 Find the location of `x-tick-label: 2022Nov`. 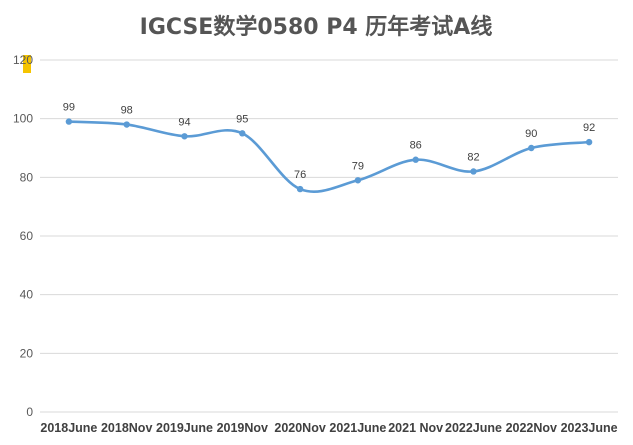

x-tick-label: 2022Nov is located at coordinates (531, 428).